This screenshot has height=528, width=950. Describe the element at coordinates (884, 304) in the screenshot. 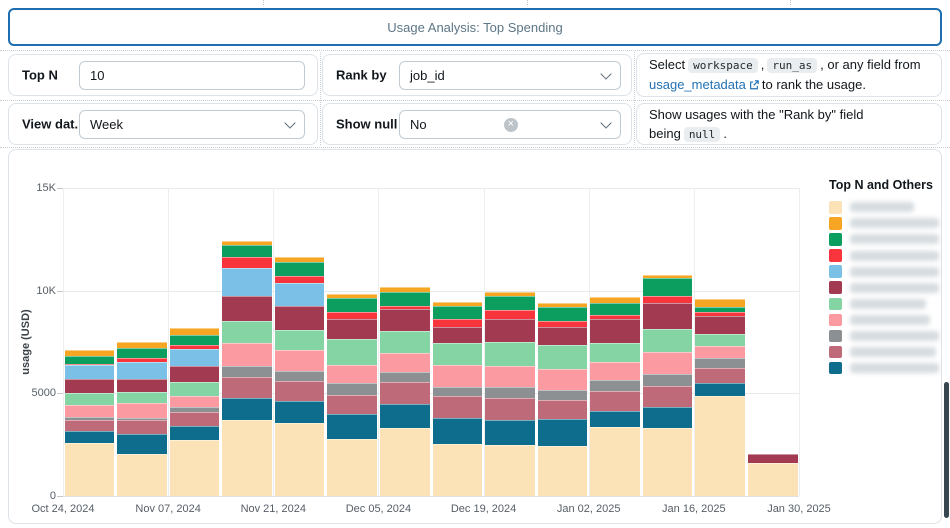

I see `legend-item-mint` at that location.